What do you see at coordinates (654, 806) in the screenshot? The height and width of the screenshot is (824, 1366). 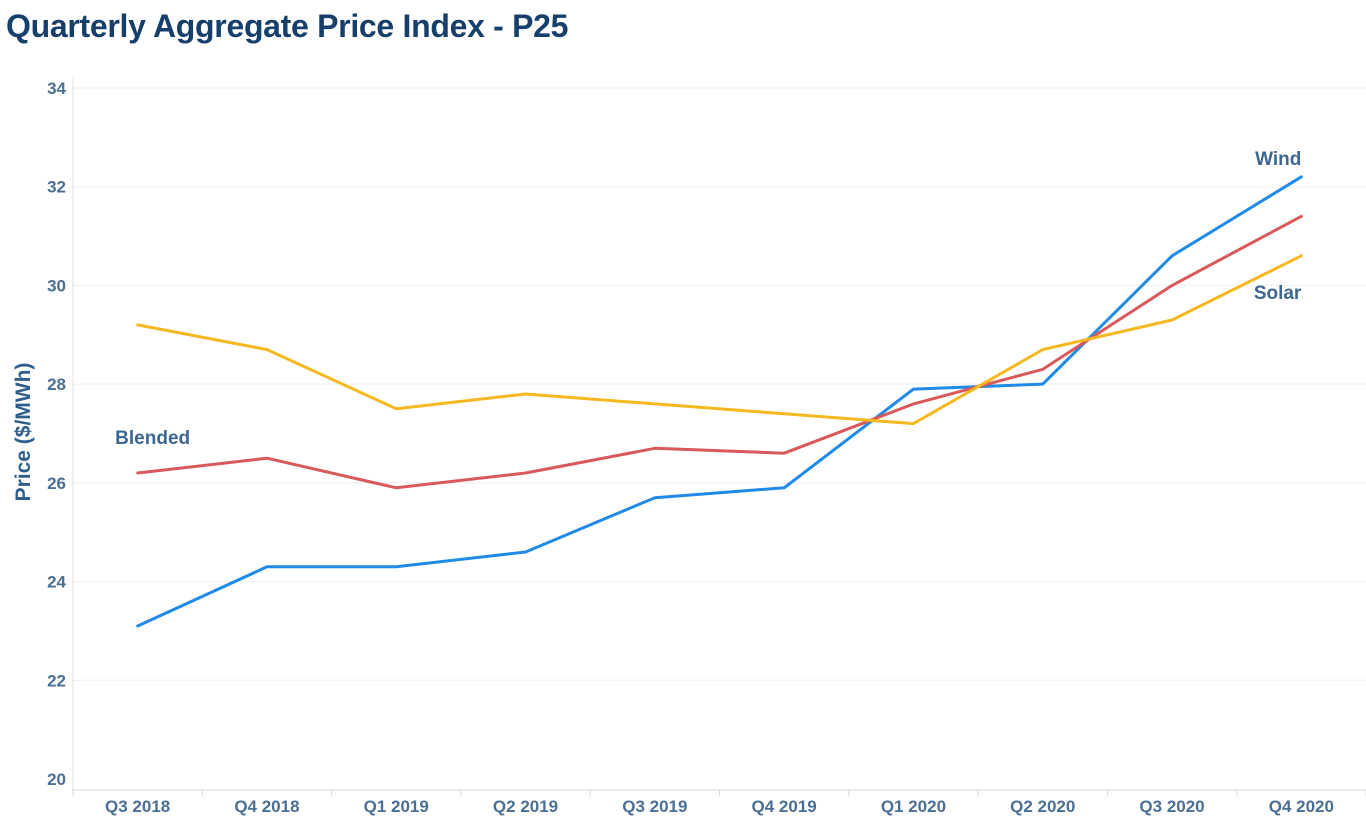 I see `x-tick-label: Q3 2019` at bounding box center [654, 806].